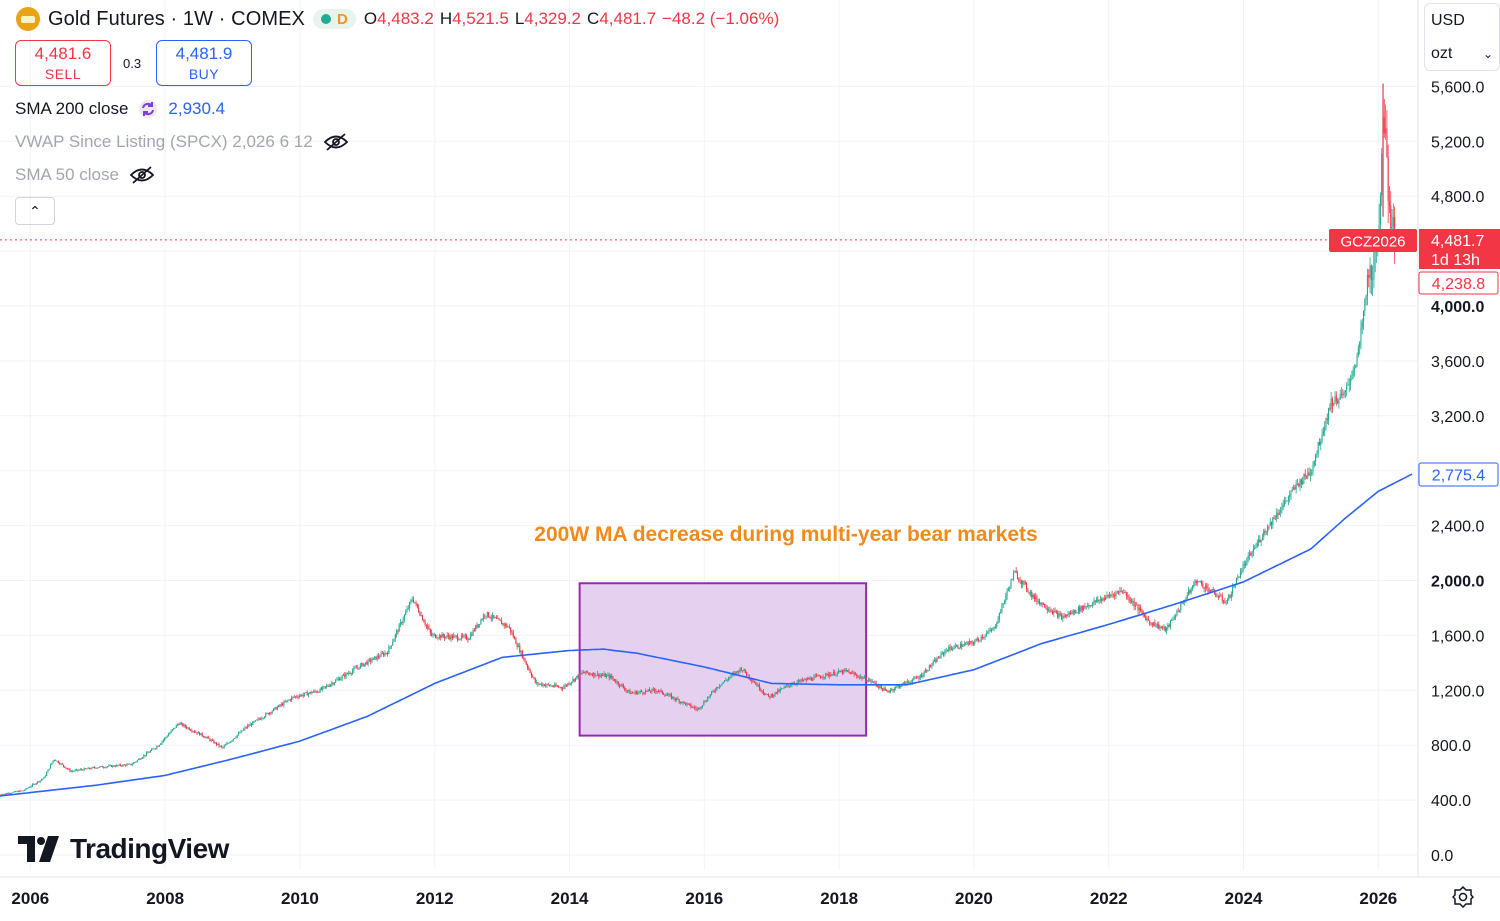 Image resolution: width=1500 pixels, height=921 pixels. I want to click on prev-close-label: 4,238.8, so click(1458, 284).